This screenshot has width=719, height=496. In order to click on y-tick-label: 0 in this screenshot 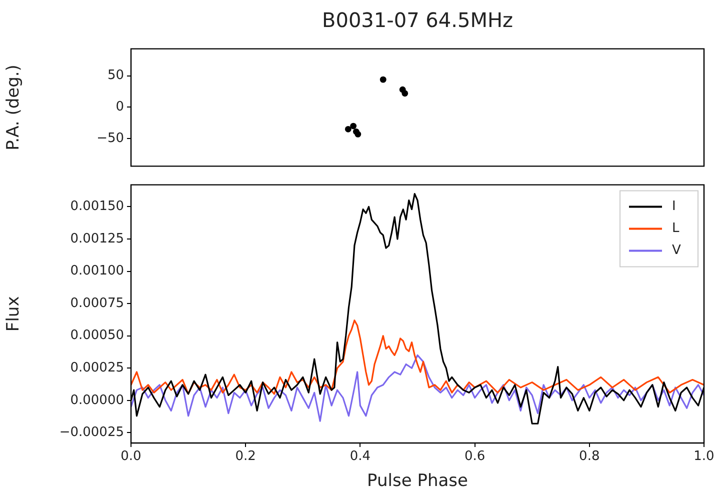, I will do `click(120, 107)`.